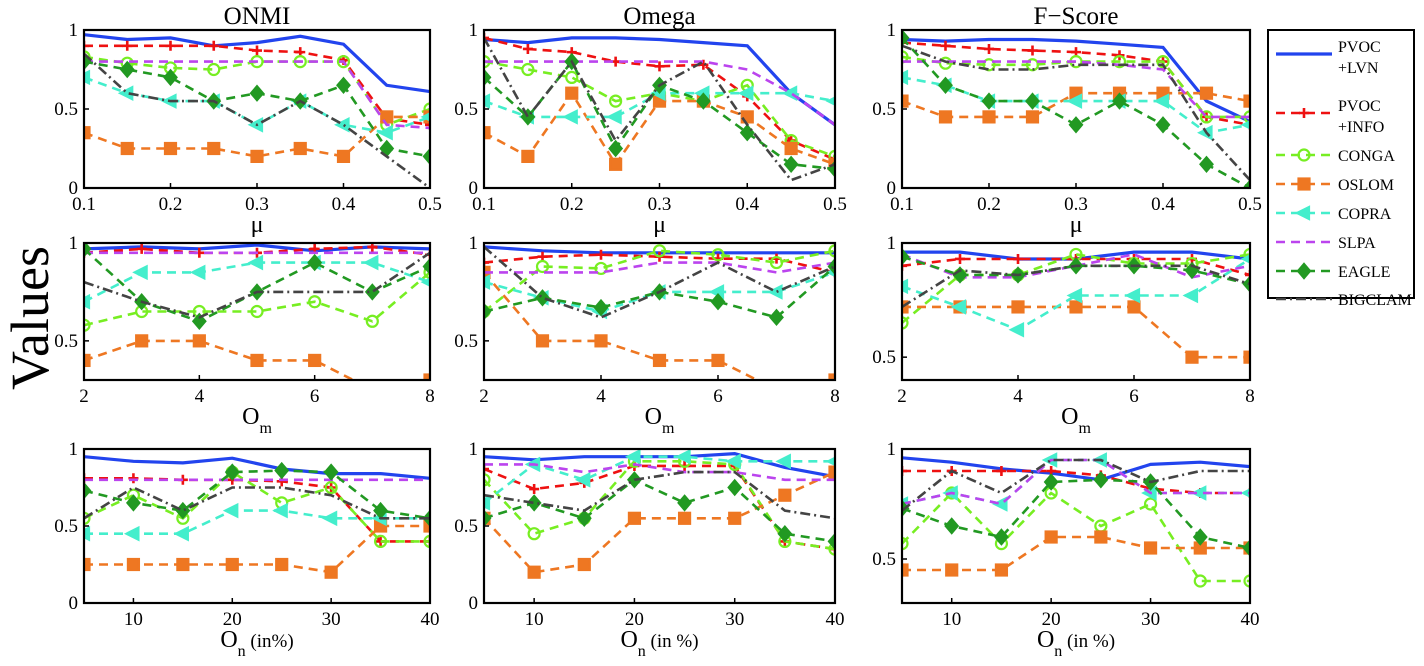 The image size is (1424, 666). What do you see at coordinates (1357, 243) in the screenshot?
I see `legend-label: SLPA` at bounding box center [1357, 243].